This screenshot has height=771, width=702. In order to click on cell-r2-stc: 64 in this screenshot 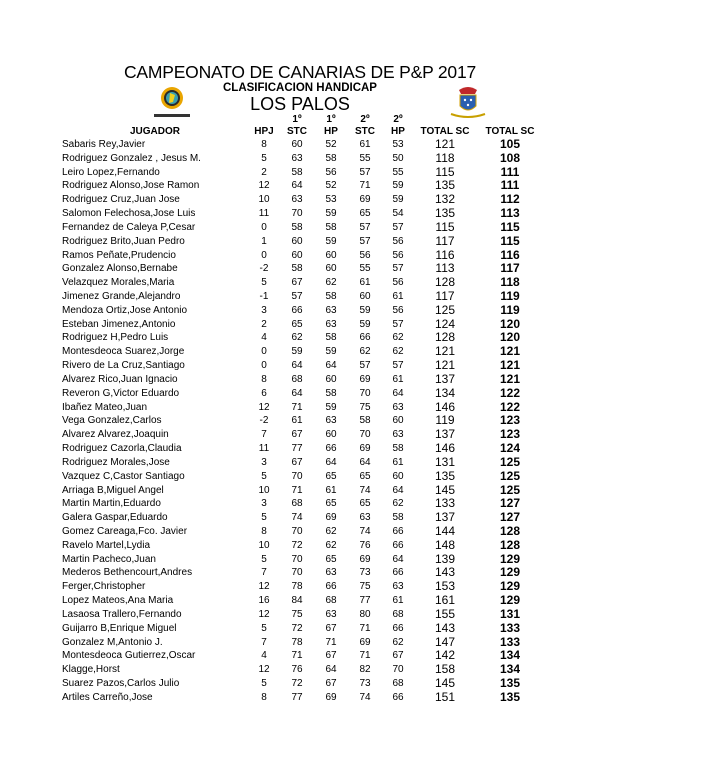, I will do `click(365, 462)`.